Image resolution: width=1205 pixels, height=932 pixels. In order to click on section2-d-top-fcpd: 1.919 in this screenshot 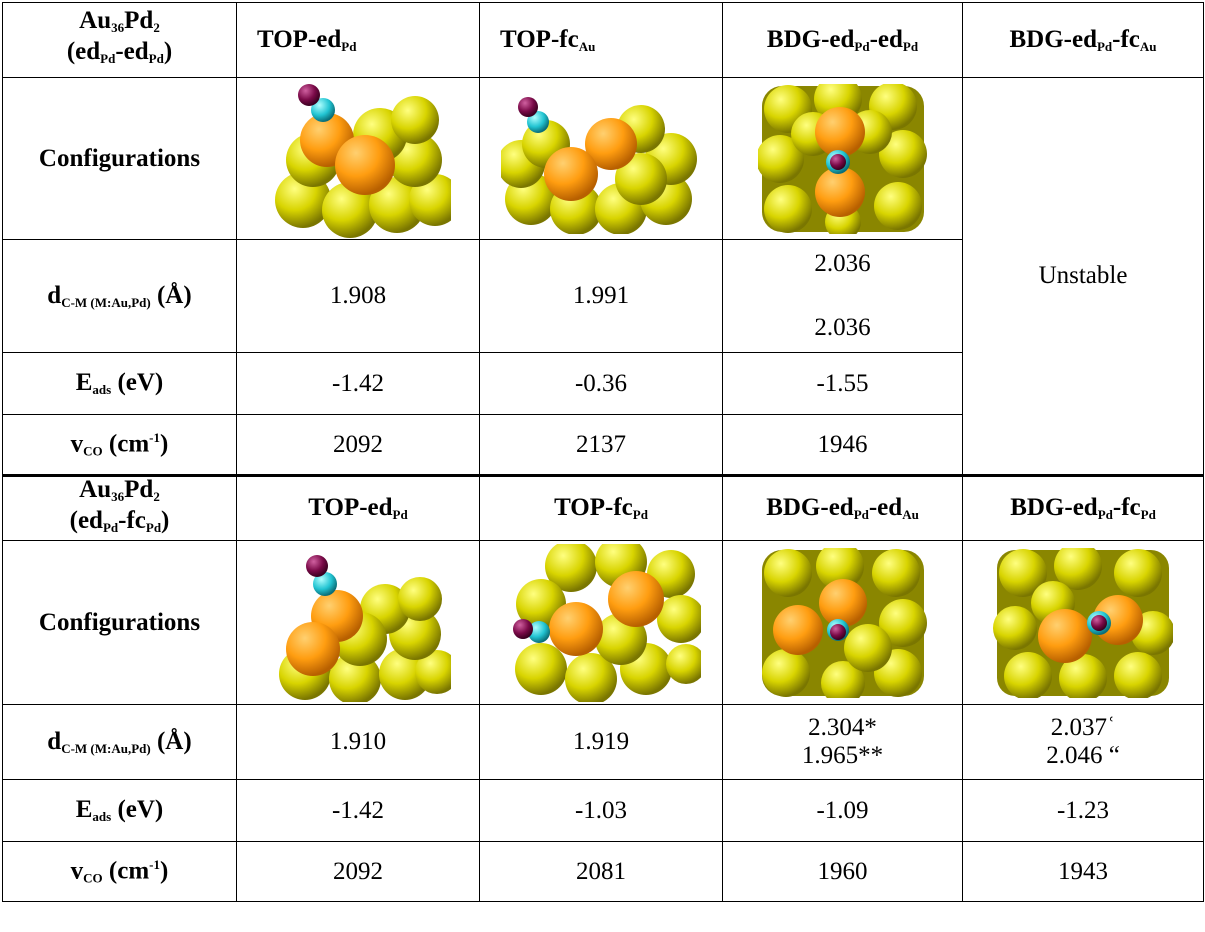, I will do `click(601, 742)`.